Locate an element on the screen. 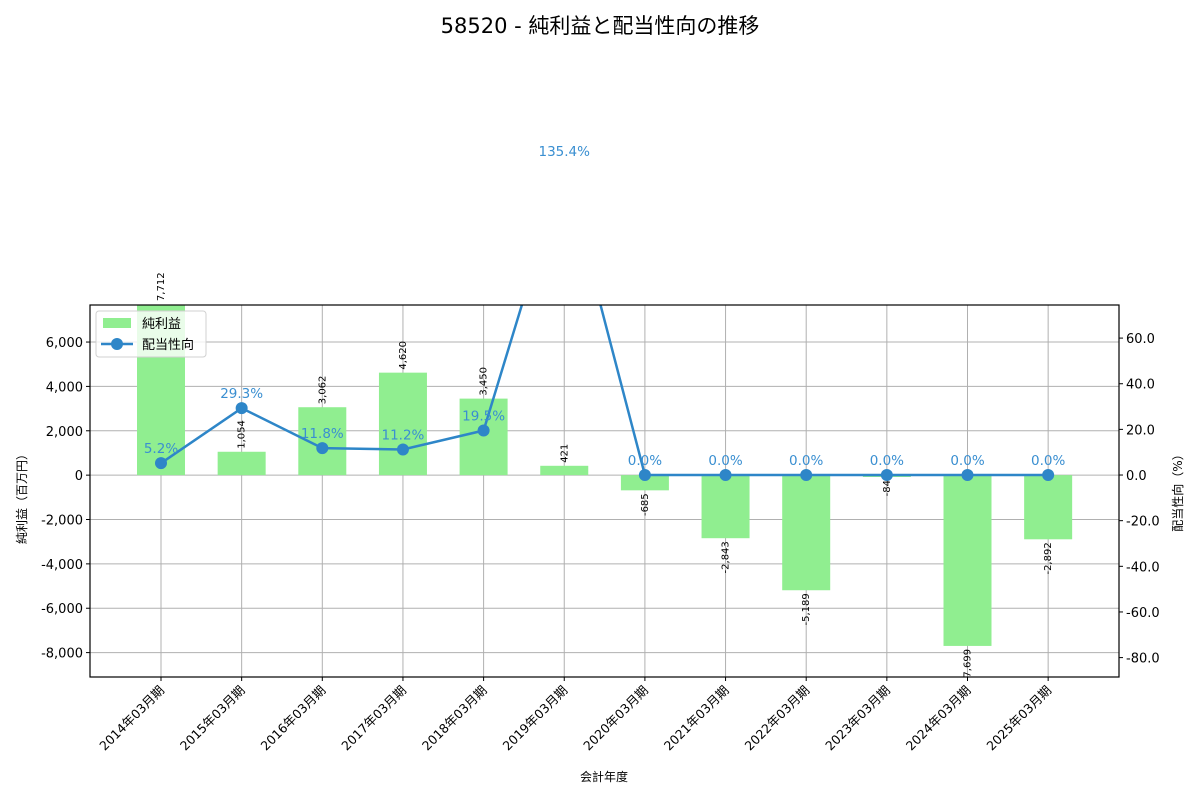  x-tick-label: 2025年03月期 is located at coordinates (1018, 718).